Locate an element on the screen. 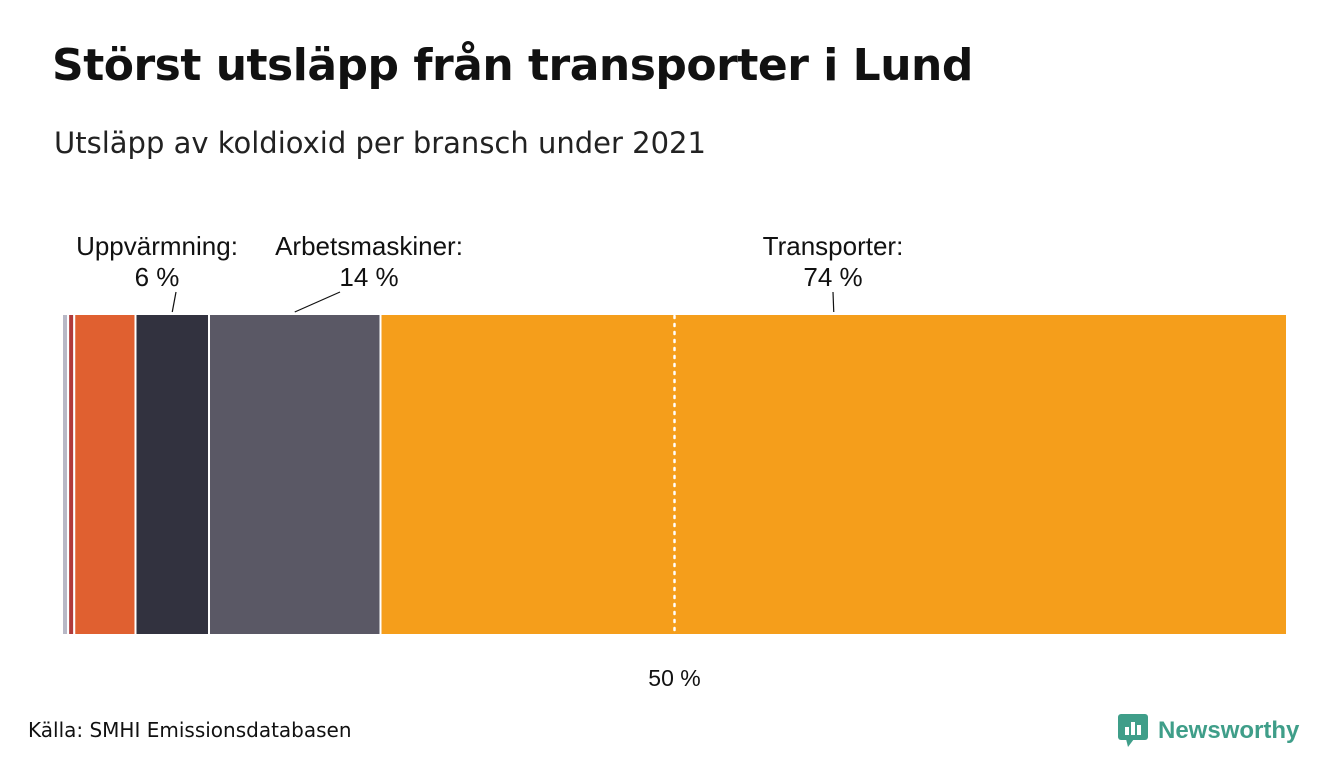 This screenshot has width=1340, height=780. newsworthy-logo: Newsworthy is located at coordinates (1208, 731).